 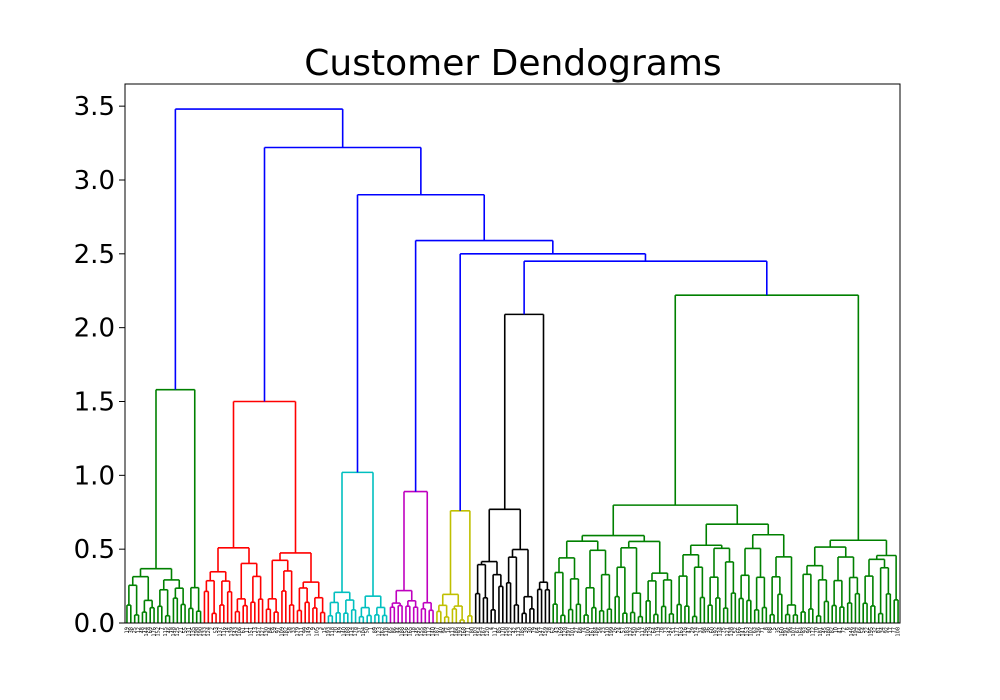 What do you see at coordinates (143, 630) in the screenshot?
I see `leaf-label: 48` at bounding box center [143, 630].